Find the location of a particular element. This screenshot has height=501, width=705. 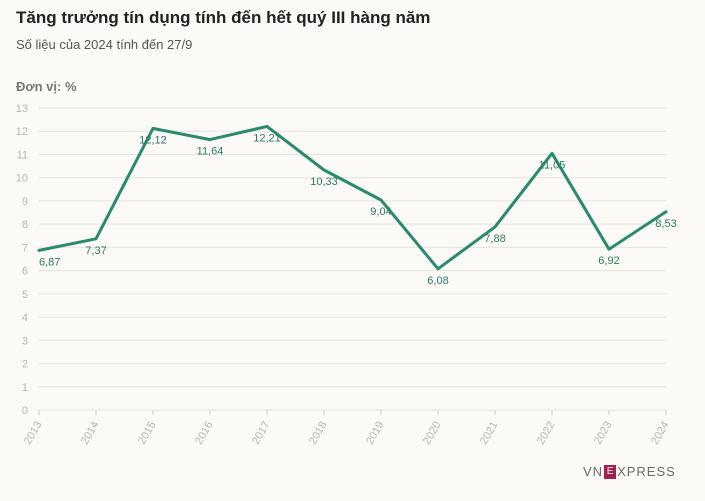

data-label: 8,53 is located at coordinates (665, 224).